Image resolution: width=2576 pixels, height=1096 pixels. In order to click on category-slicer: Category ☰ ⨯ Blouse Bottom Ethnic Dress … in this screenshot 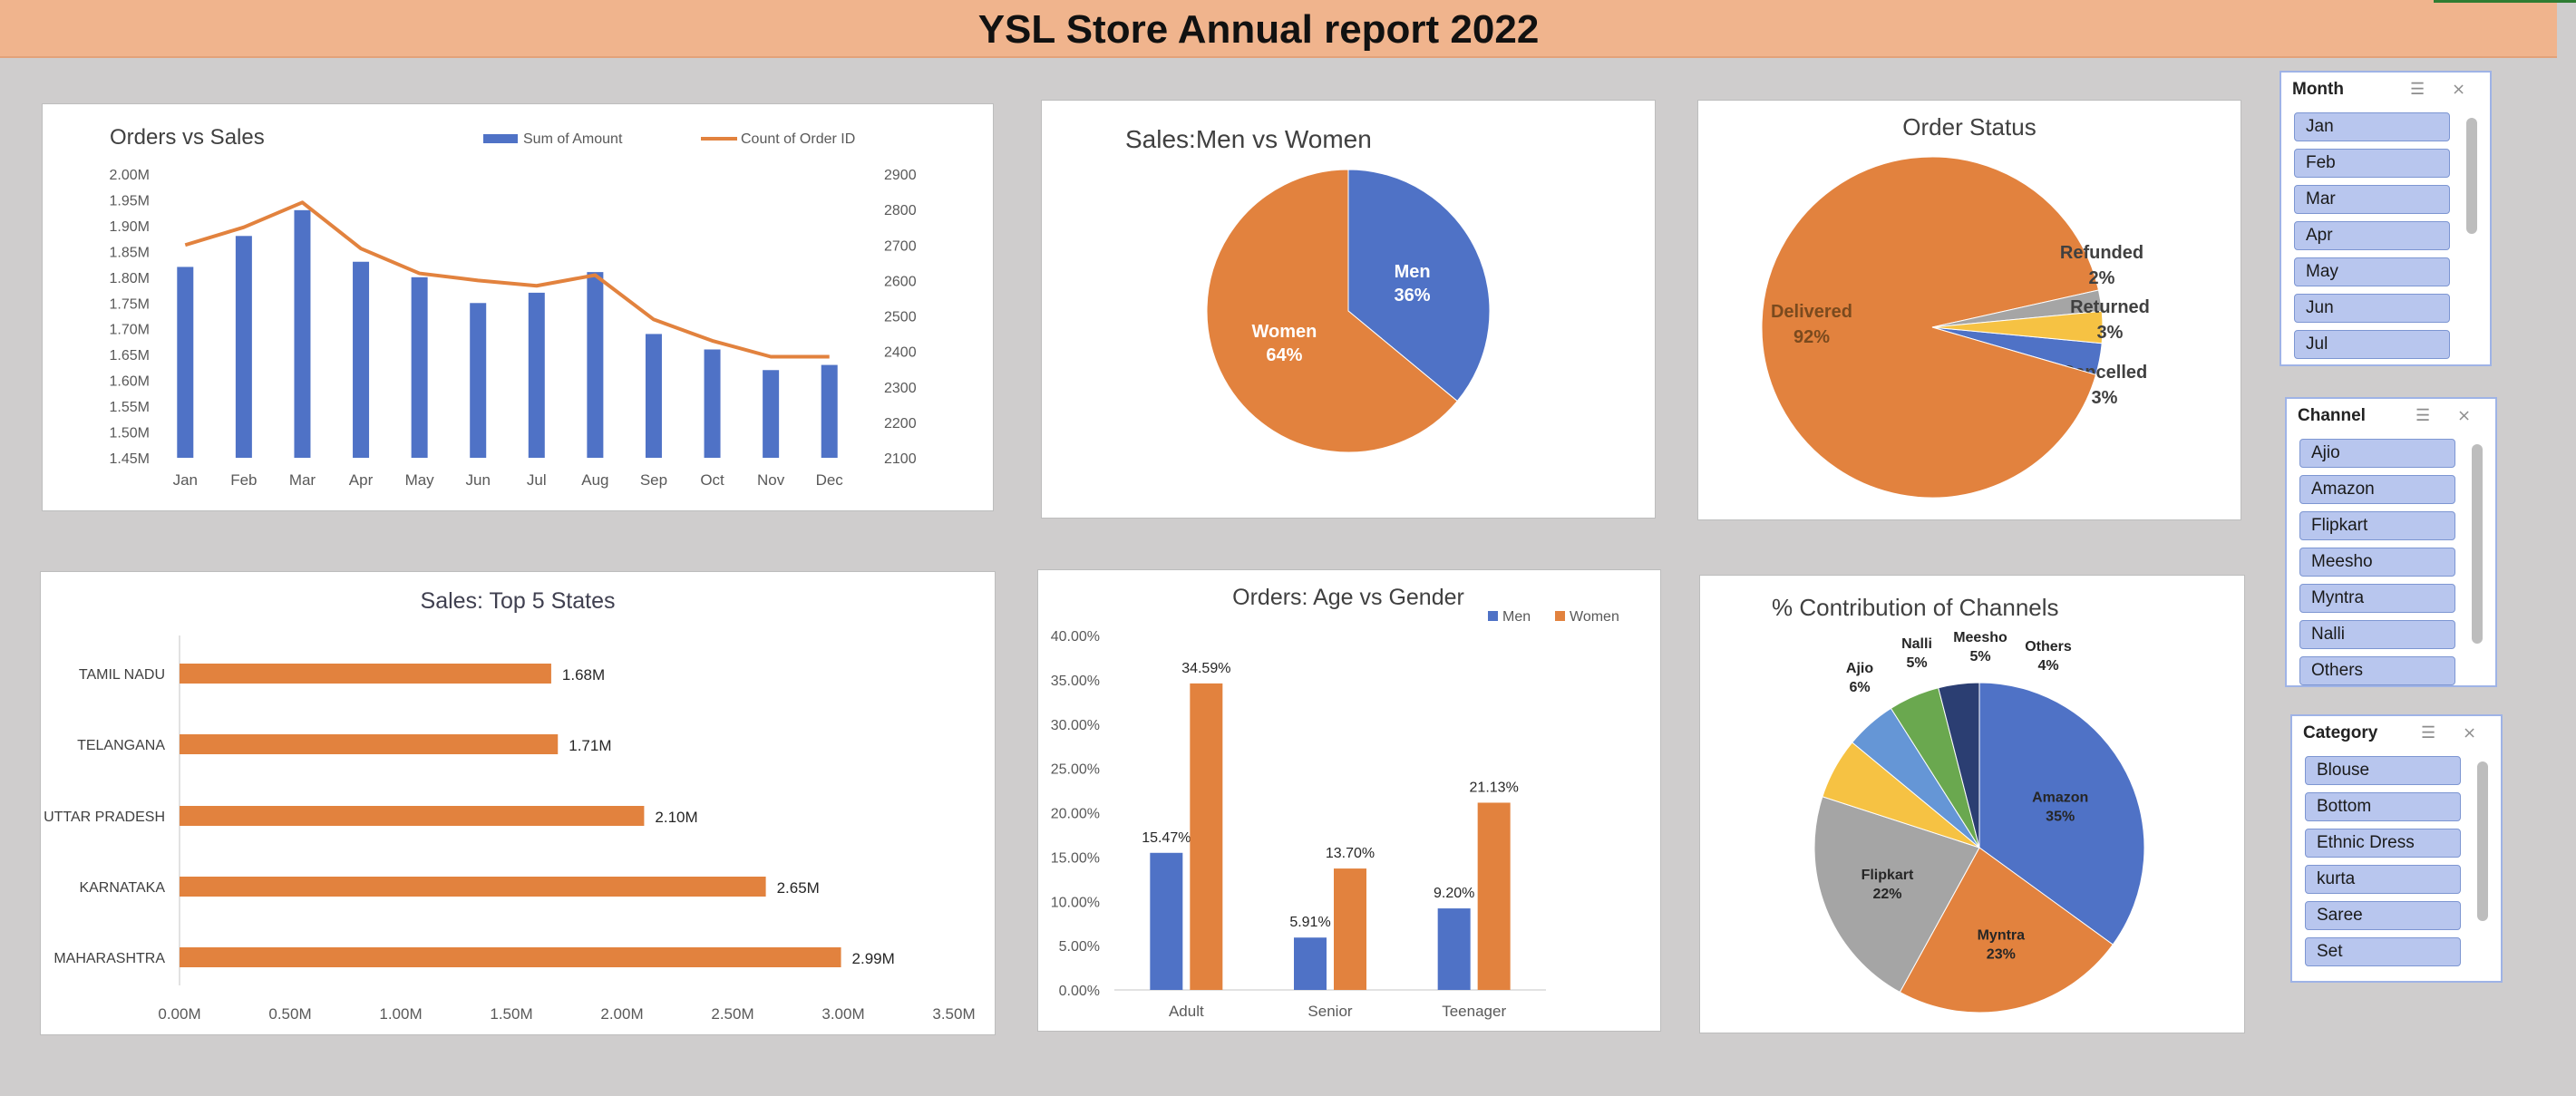, I will do `click(2396, 848)`.